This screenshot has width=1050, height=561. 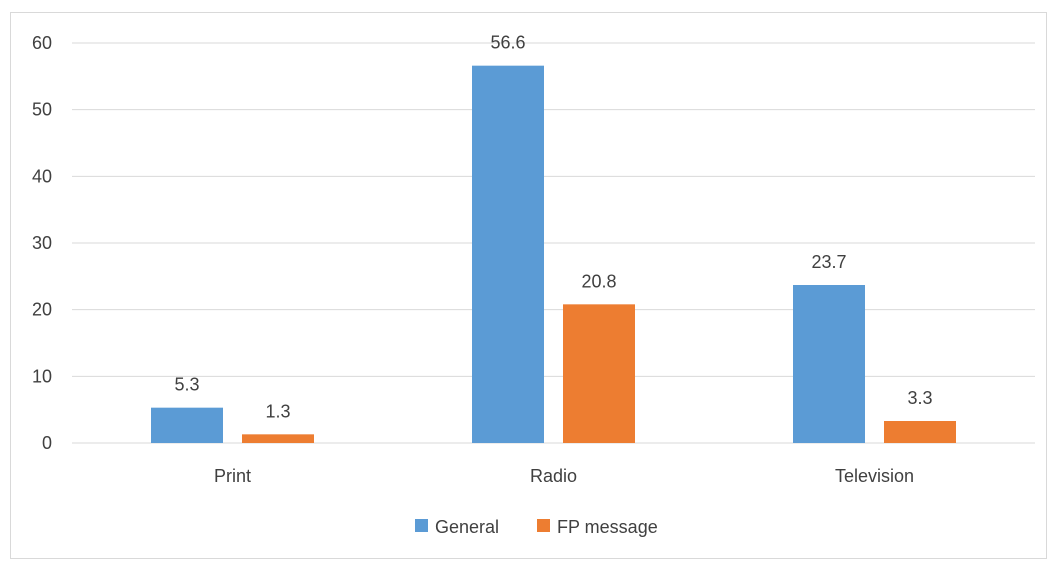 What do you see at coordinates (920, 432) in the screenshot?
I see `bar-fp-message-television` at bounding box center [920, 432].